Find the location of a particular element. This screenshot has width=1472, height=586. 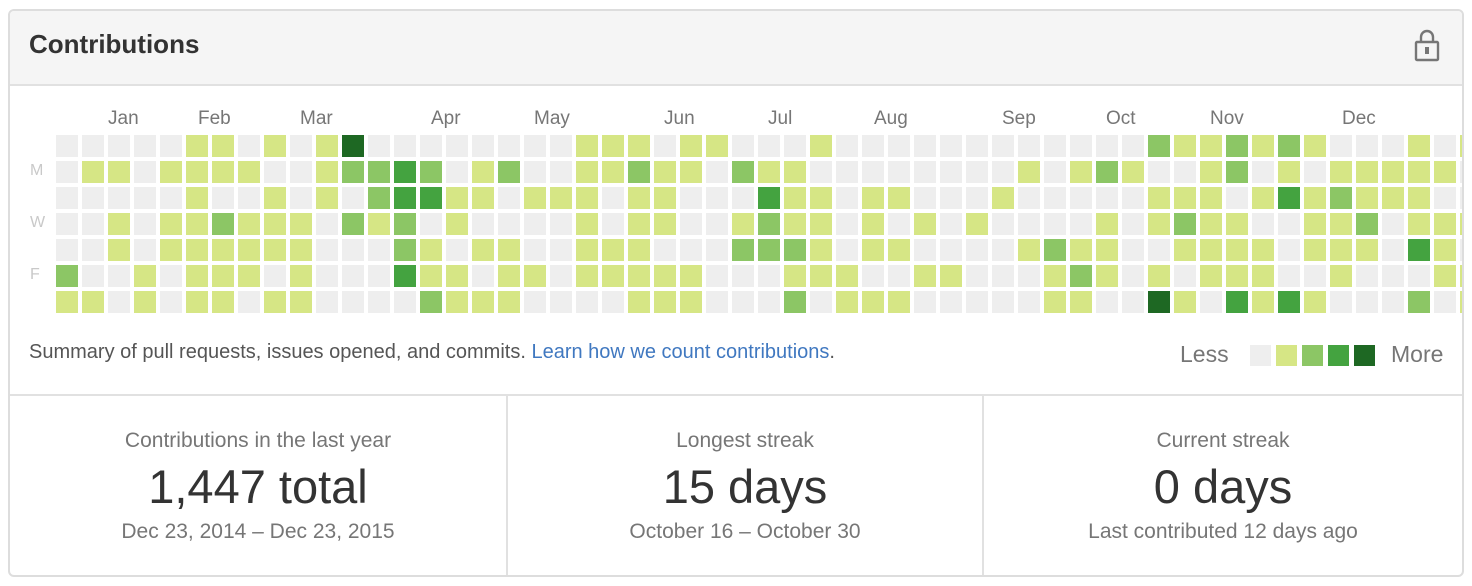

lock-icon is located at coordinates (1427, 45).